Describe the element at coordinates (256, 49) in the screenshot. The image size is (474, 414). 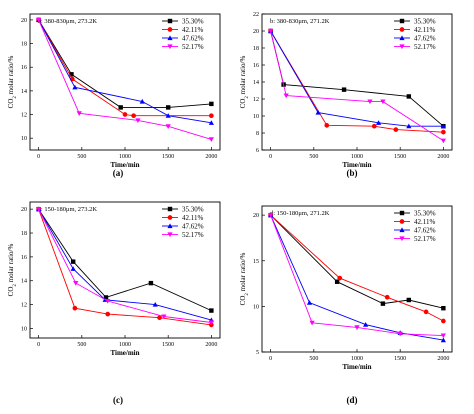
I see `y-tick-label: 18` at that location.